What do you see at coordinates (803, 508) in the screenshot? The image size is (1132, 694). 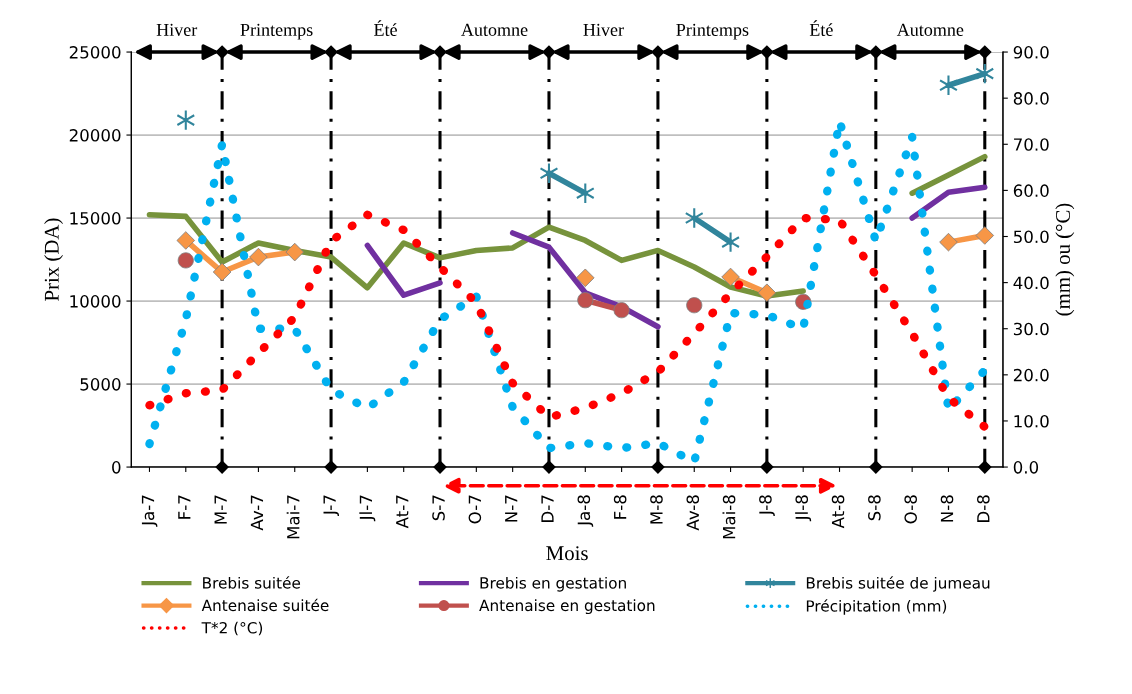 I see `x-tick-label: Jl-8` at bounding box center [803, 508].